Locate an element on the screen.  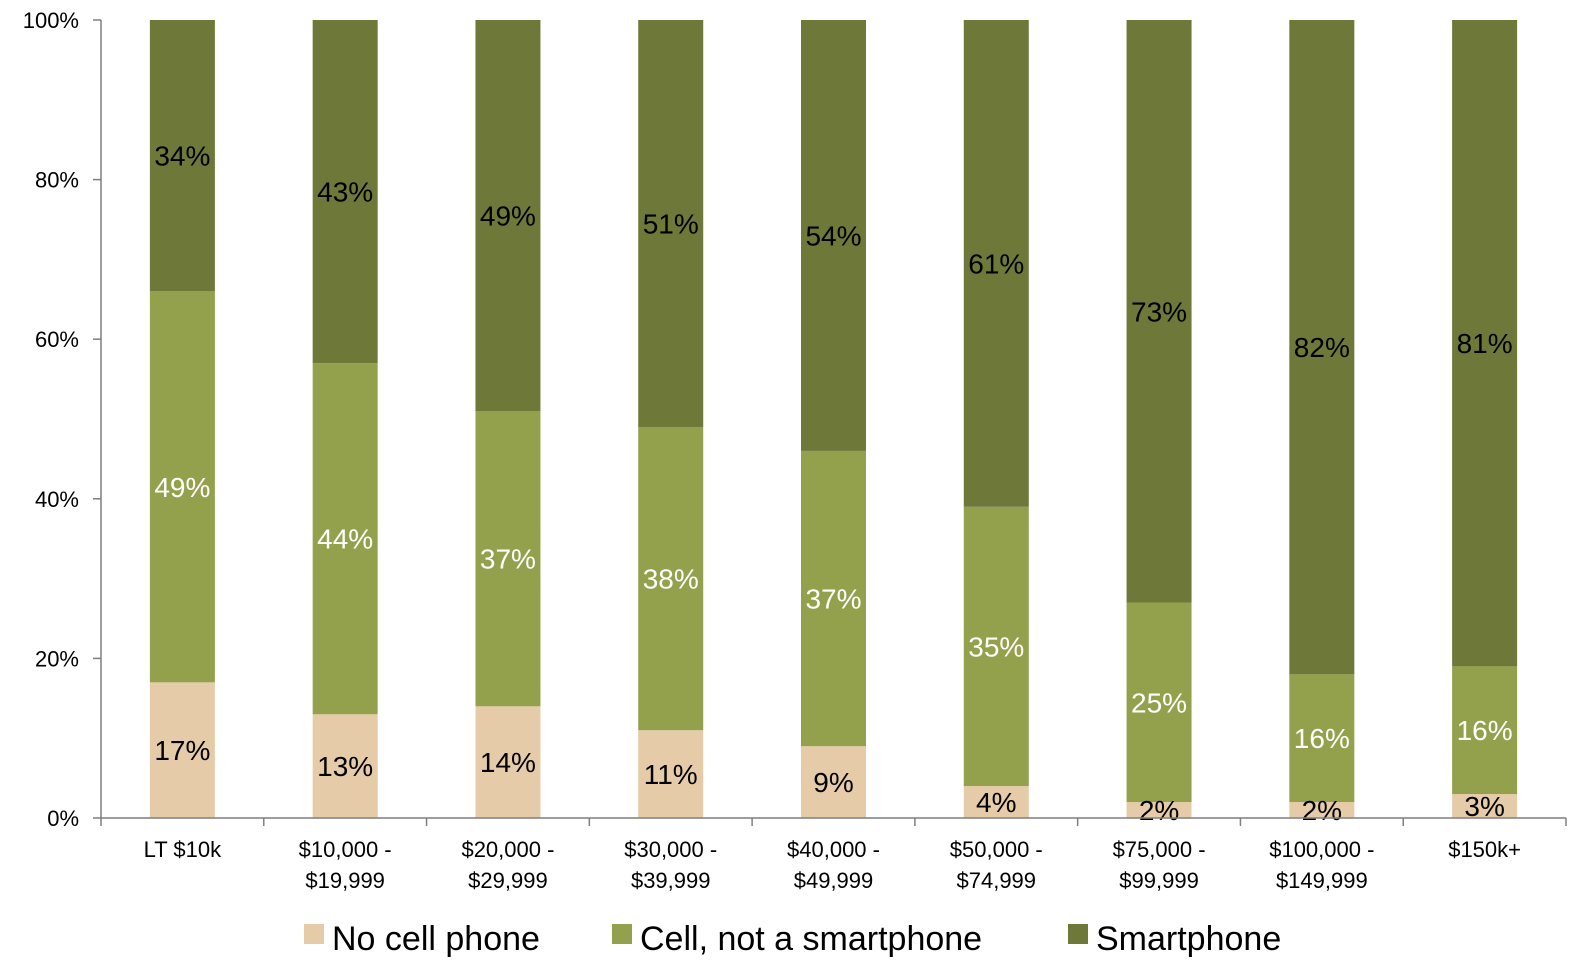
y-tick-label: 80% is located at coordinates (57, 180).